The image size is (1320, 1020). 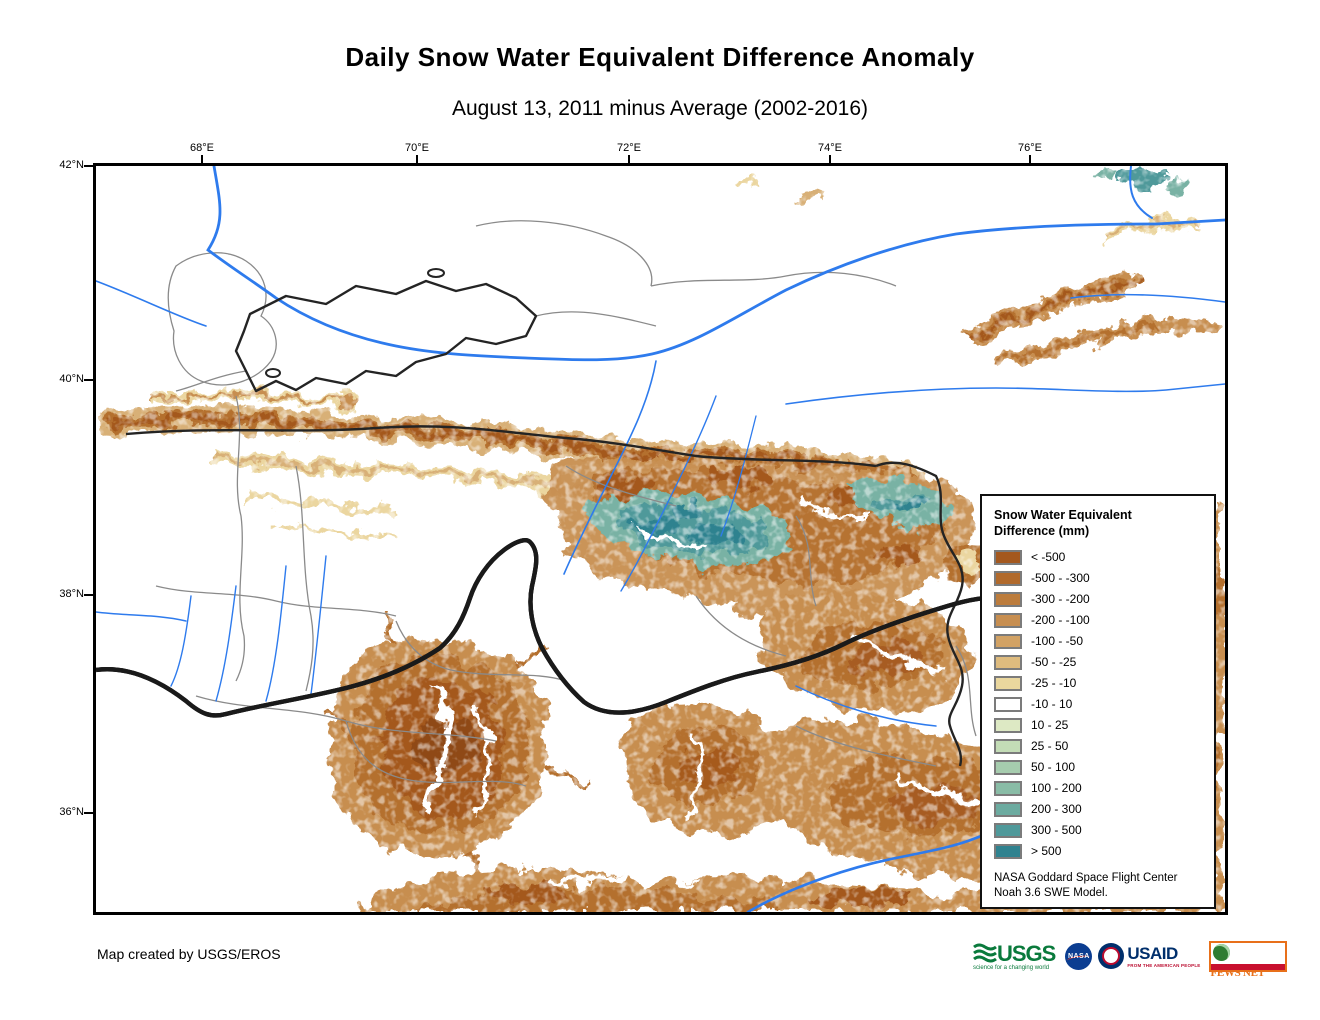 I want to click on legend-row: -25 - -10, so click(x=1099, y=683).